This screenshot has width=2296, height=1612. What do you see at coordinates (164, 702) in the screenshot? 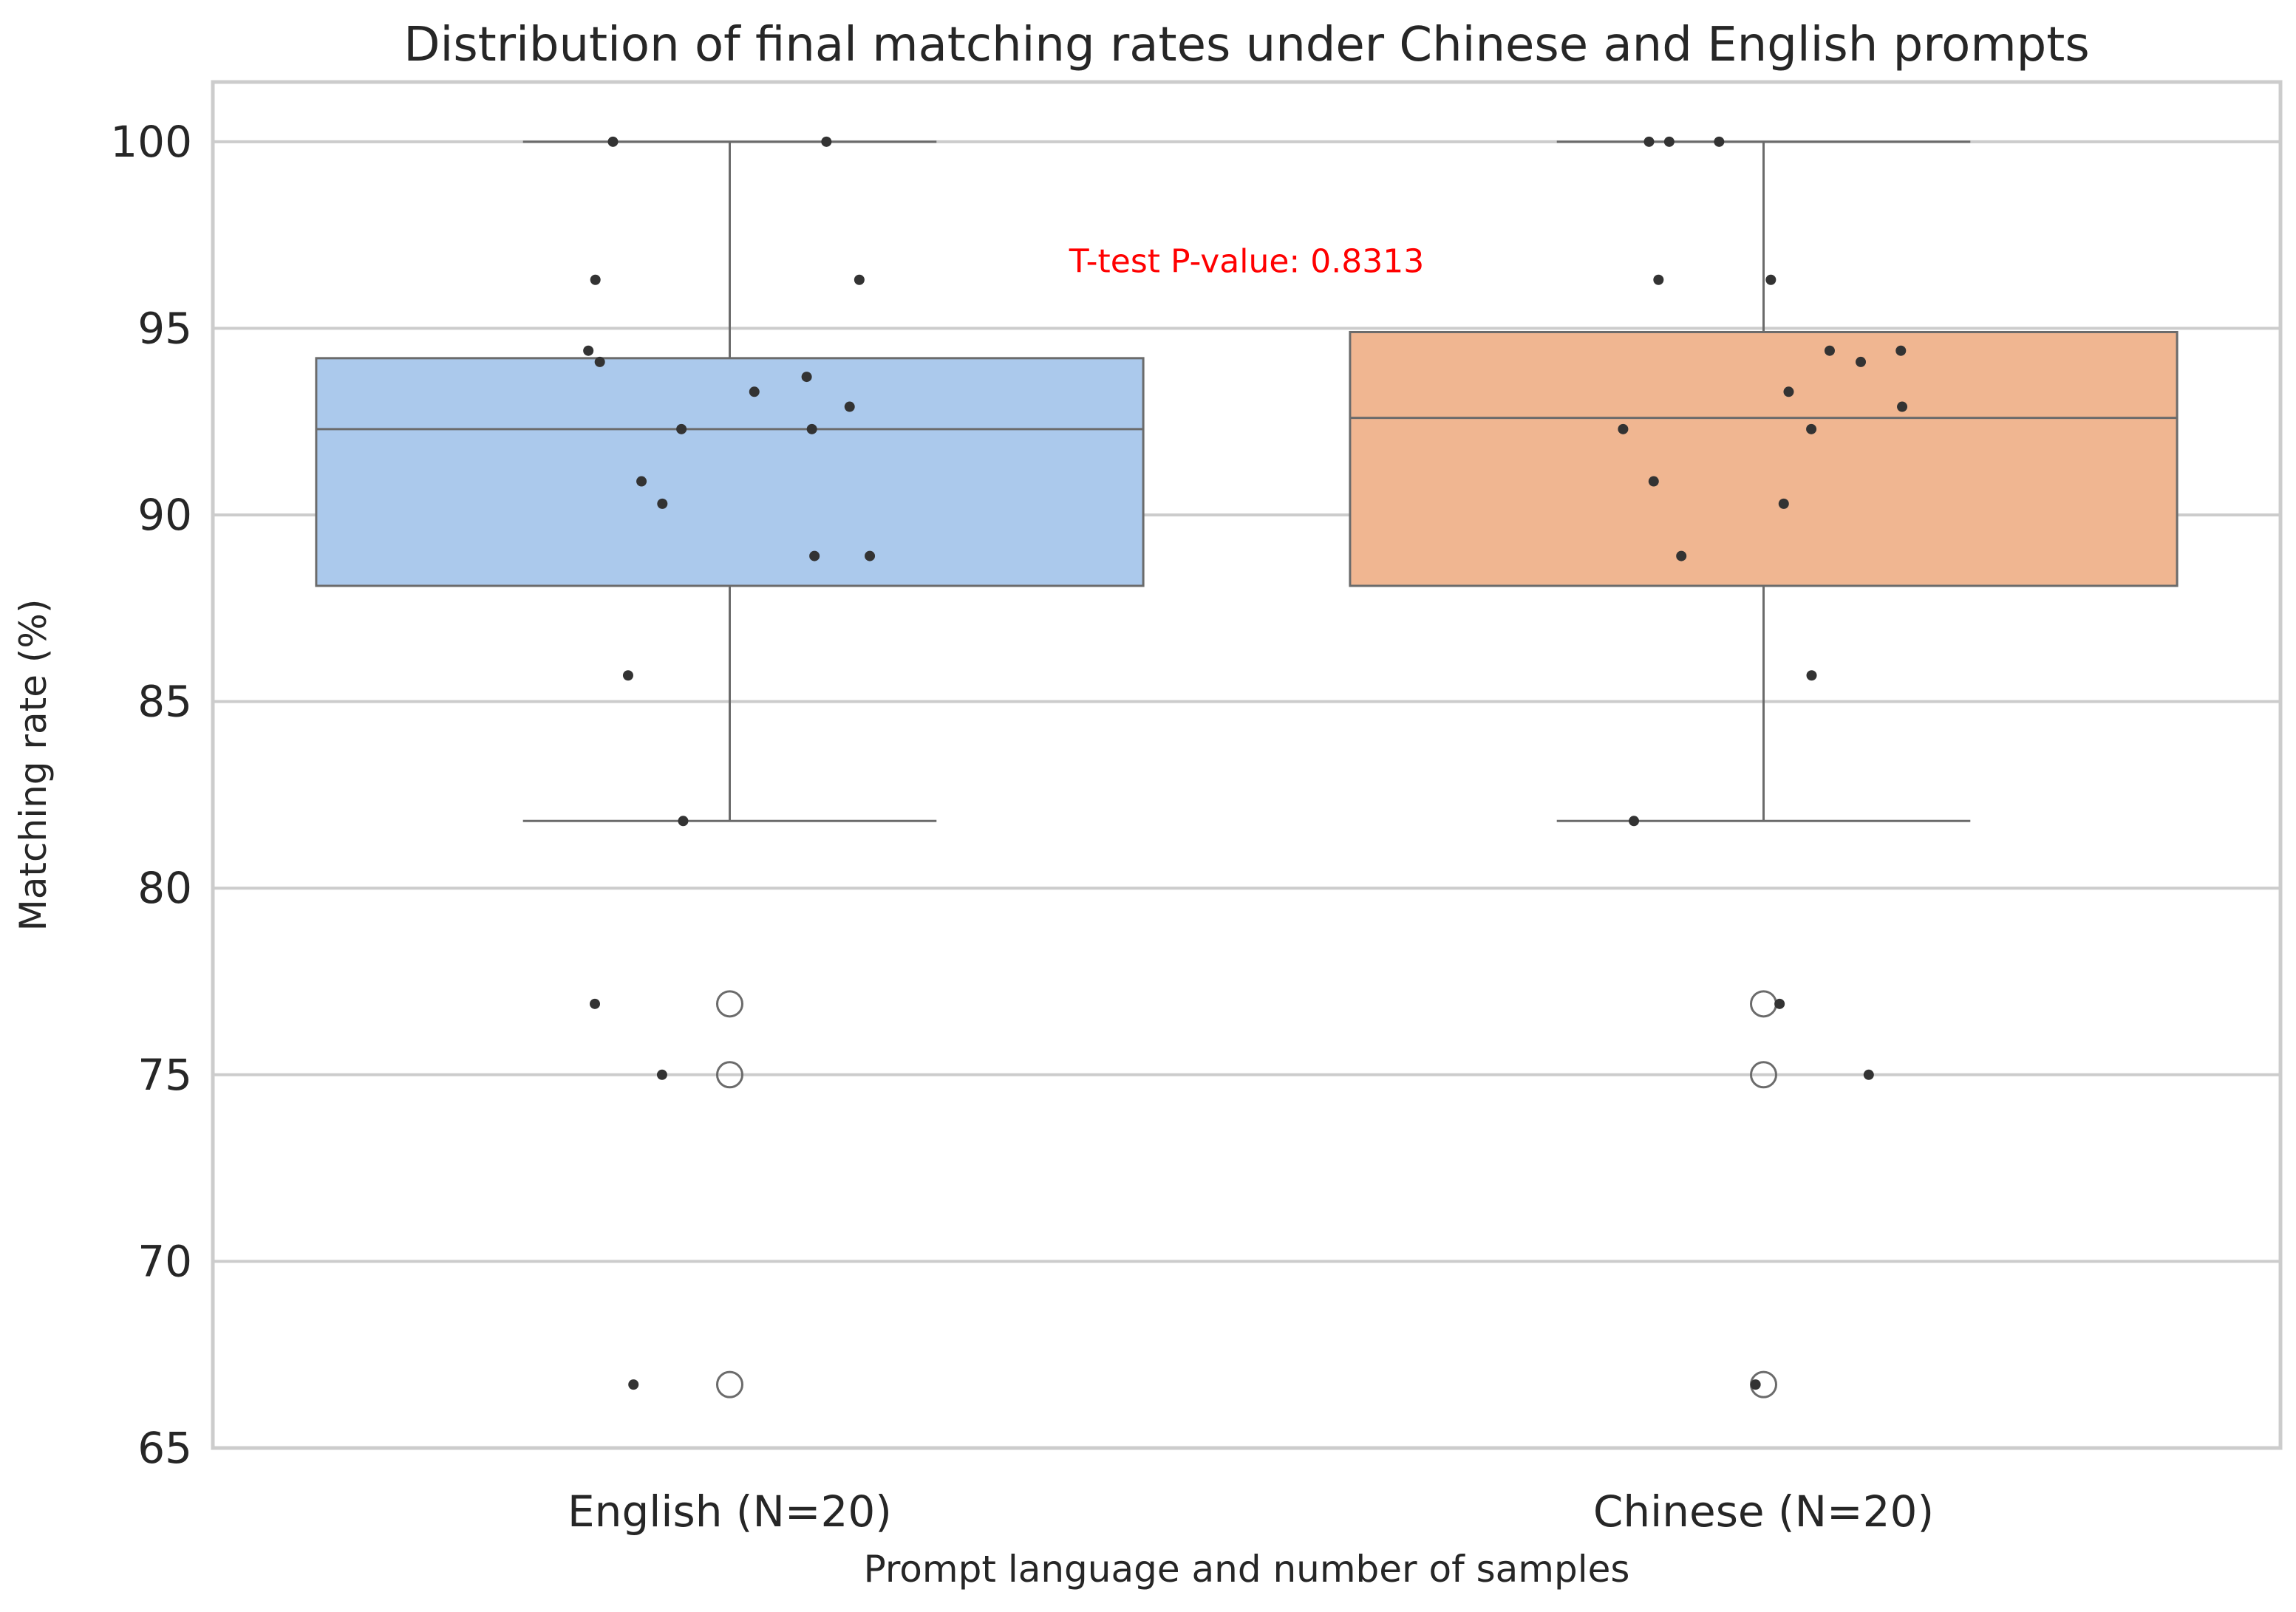
I see `y-tick-label: 85` at bounding box center [164, 702].